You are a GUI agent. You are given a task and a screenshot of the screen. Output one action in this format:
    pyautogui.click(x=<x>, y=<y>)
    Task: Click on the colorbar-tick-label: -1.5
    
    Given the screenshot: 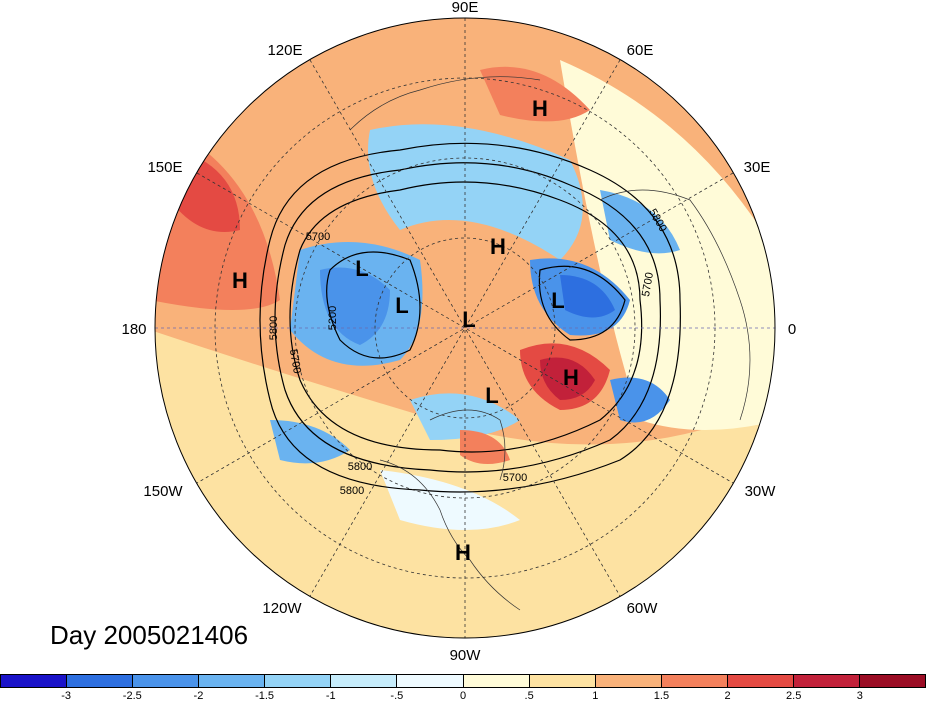 What is the action you would take?
    pyautogui.click(x=265, y=696)
    